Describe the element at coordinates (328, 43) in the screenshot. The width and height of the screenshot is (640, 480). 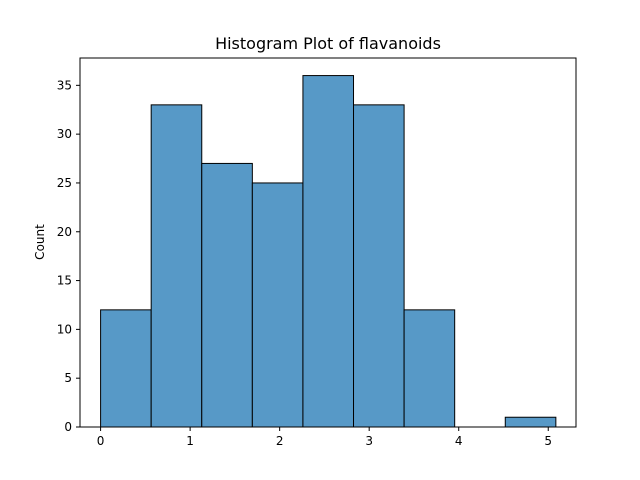
I see `chart-title: Histogram Plot of flavanoids` at that location.